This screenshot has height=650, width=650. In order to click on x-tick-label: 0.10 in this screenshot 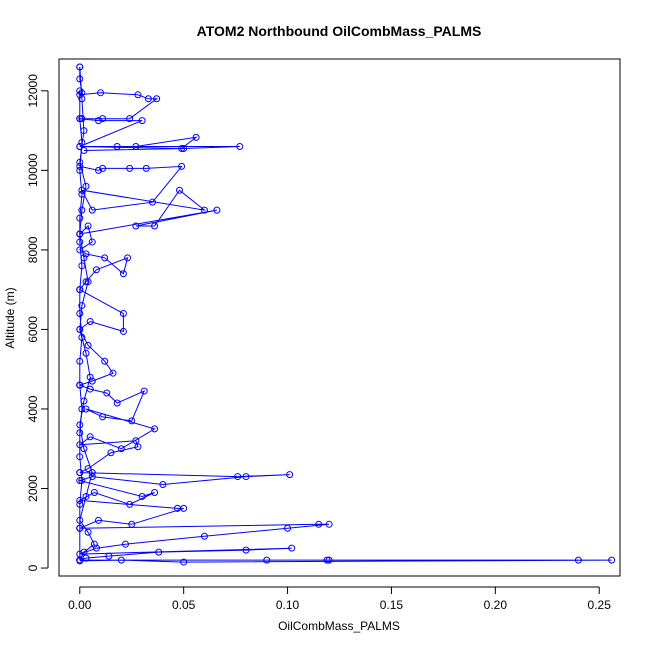, I will do `click(288, 605)`.